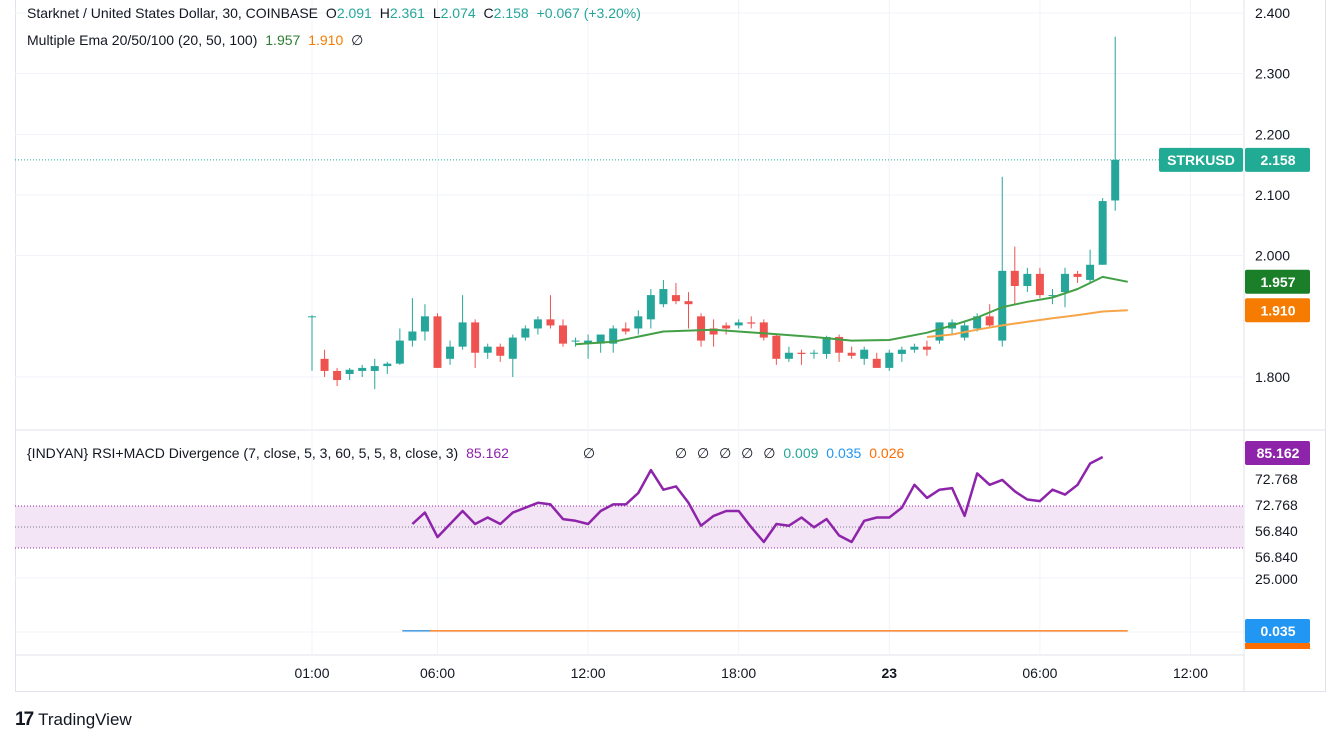 The image size is (1341, 745). Describe the element at coordinates (738, 673) in the screenshot. I see `time-tick-label: 18:00` at that location.